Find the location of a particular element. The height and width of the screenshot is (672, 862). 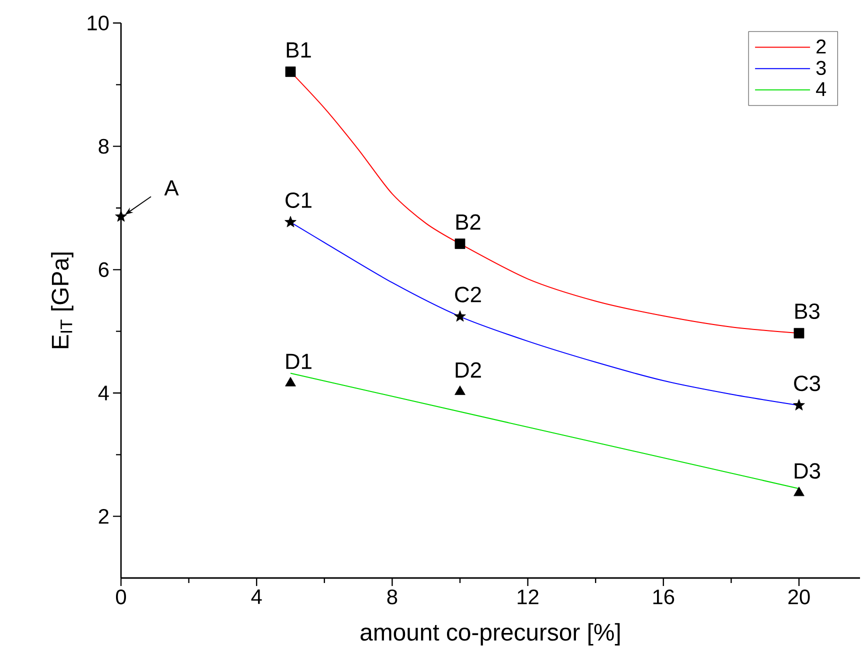

annotation: B2 is located at coordinates (468, 222).